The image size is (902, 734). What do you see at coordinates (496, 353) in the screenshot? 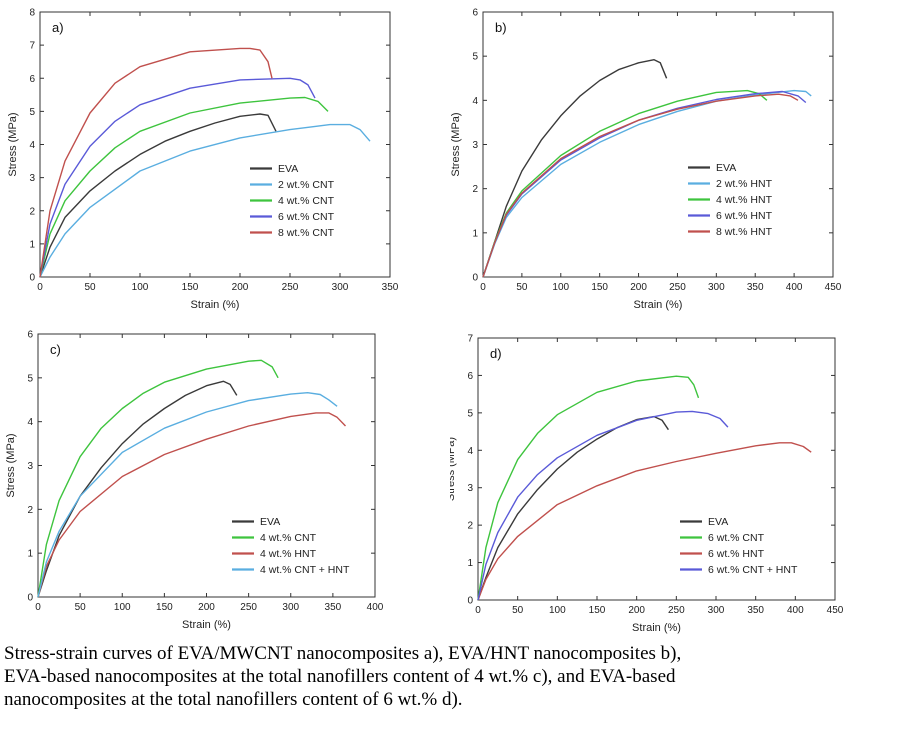
I see `panel-label: d)` at bounding box center [496, 353].